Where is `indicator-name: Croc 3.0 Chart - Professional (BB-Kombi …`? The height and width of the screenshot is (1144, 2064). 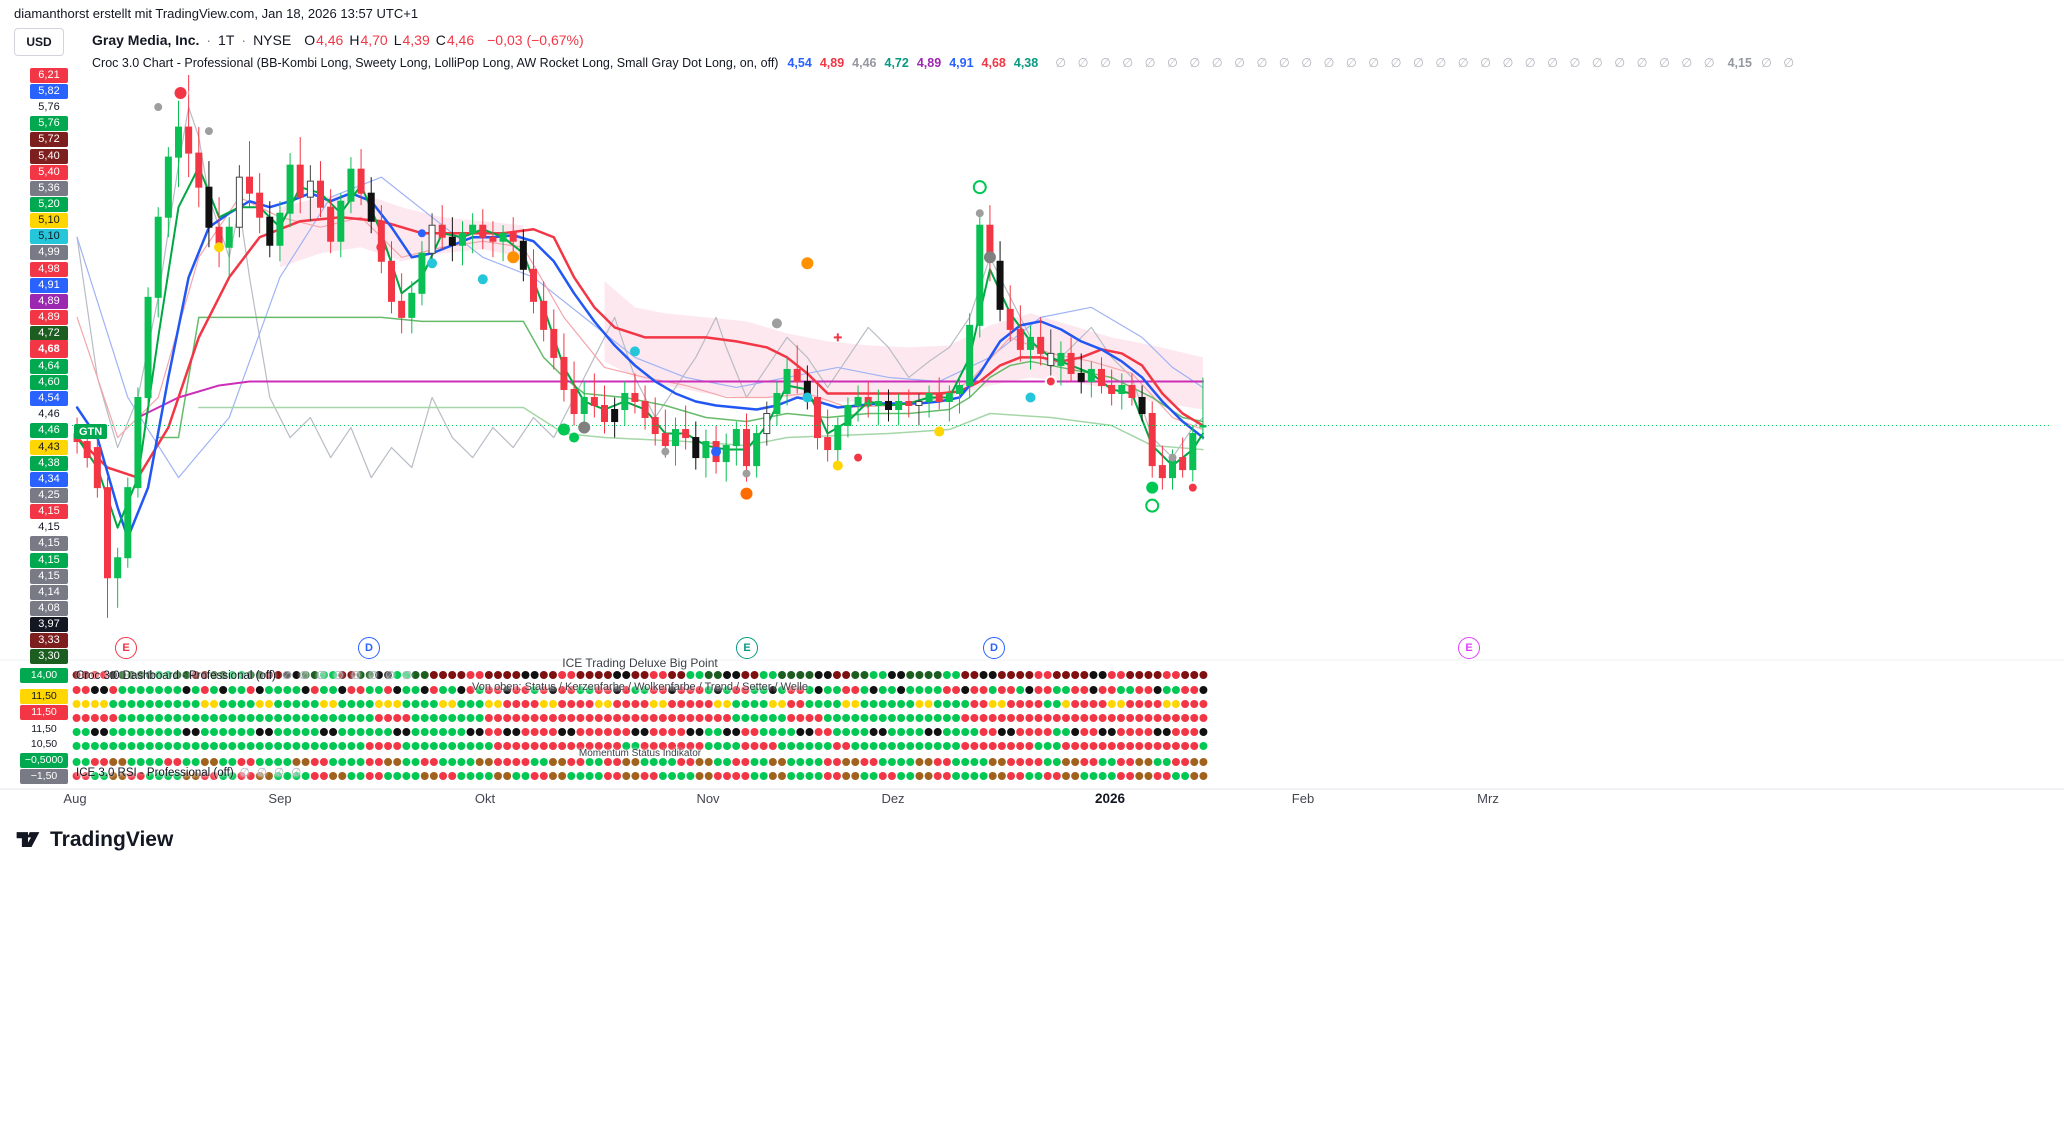 indicator-name: Croc 3.0 Chart - Professional (BB-Kombi … is located at coordinates (435, 63).